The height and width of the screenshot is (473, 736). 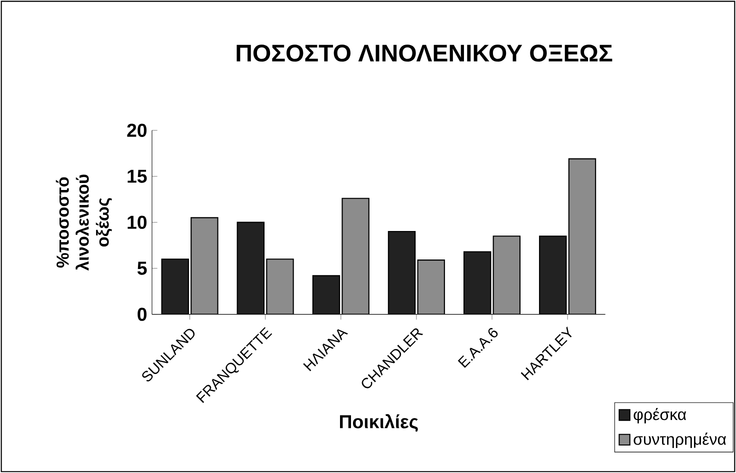 I want to click on x-axis-title: Ποικιλίες, so click(x=379, y=423).